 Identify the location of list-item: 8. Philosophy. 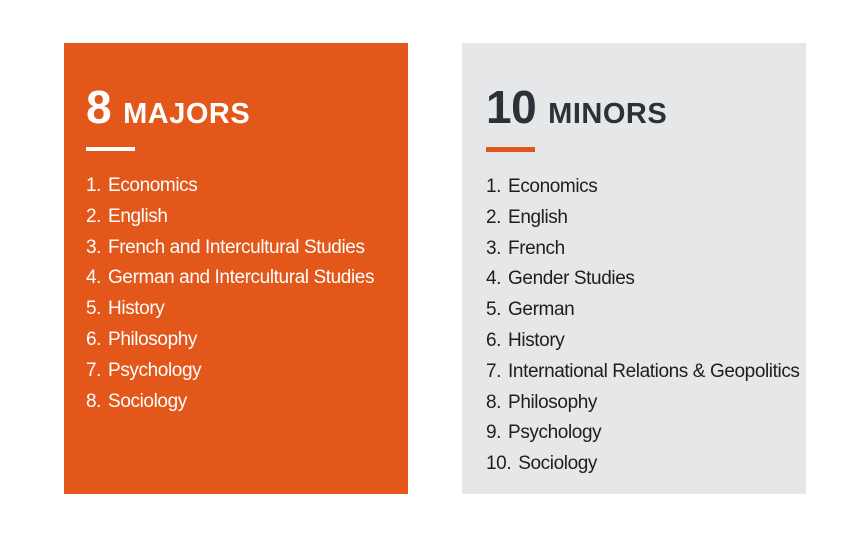
(641, 403).